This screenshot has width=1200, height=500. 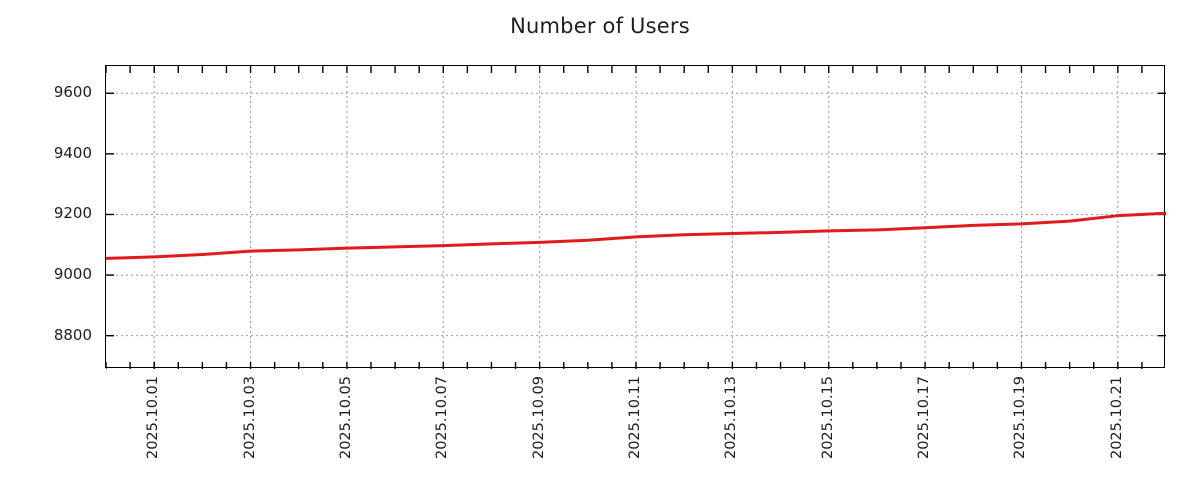 I want to click on x-axis-tick-label: 2025.10.01, so click(x=153, y=418).